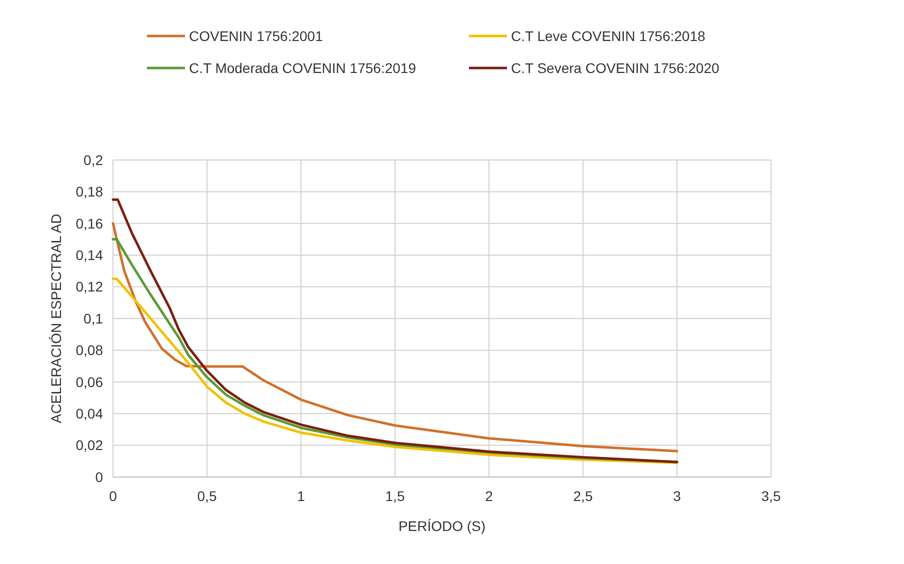  Describe the element at coordinates (90, 414) in the screenshot. I see `y-tick-label: 0,04` at that location.